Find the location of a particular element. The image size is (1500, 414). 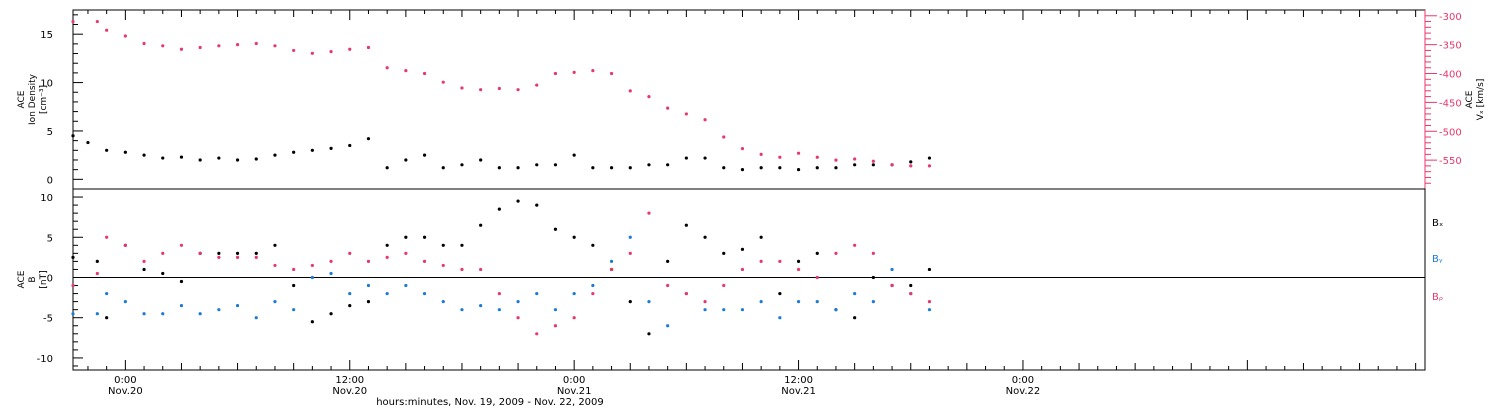

magnetic-field-axis-title-line: ACE is located at coordinates (22, 279).